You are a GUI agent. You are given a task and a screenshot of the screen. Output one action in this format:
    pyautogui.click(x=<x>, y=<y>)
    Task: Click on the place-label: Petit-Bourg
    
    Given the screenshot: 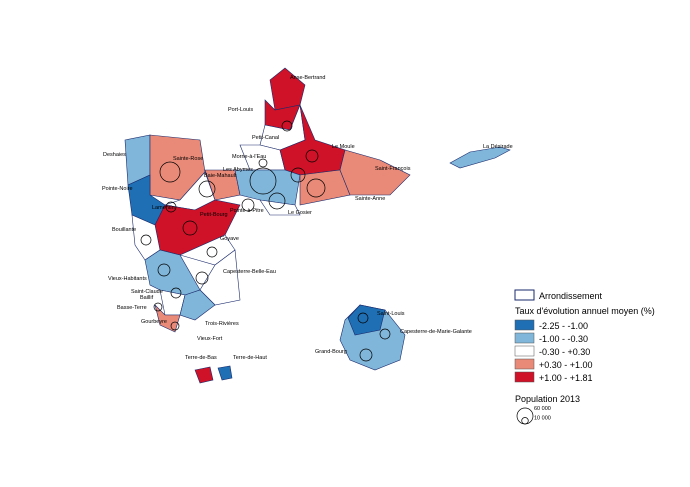 What is the action you would take?
    pyautogui.click(x=214, y=215)
    